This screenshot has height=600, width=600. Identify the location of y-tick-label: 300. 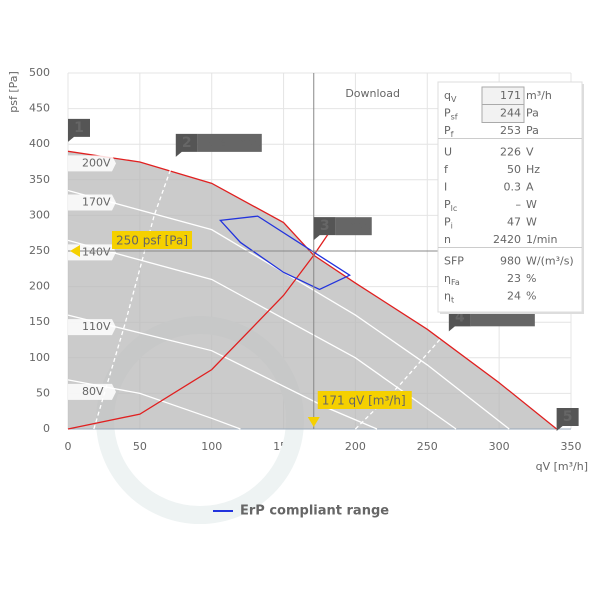
(39, 214).